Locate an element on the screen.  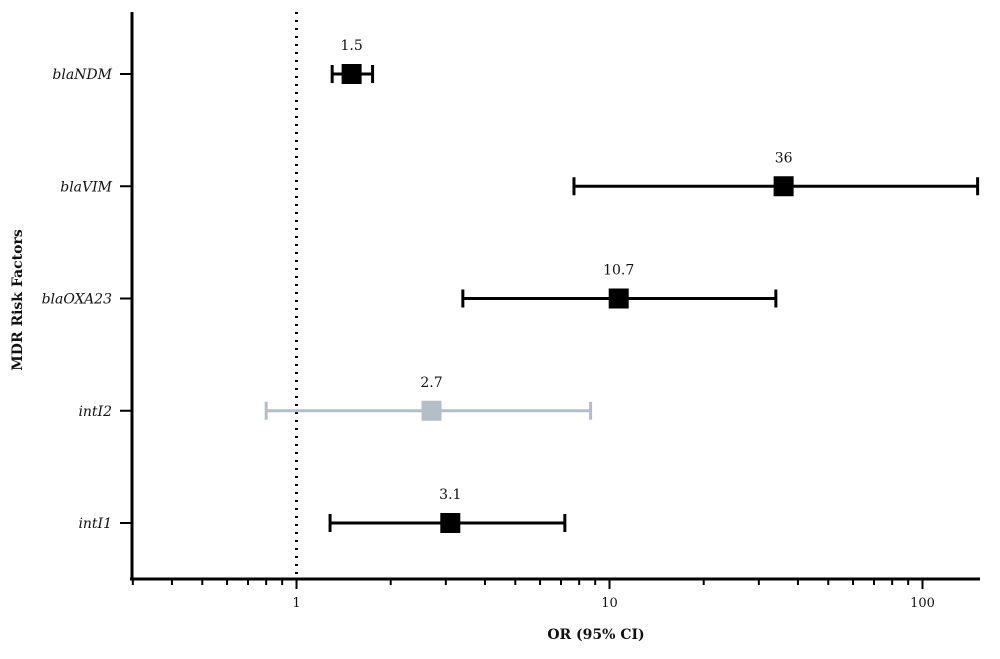
x-tick-label: 10 is located at coordinates (609, 603).